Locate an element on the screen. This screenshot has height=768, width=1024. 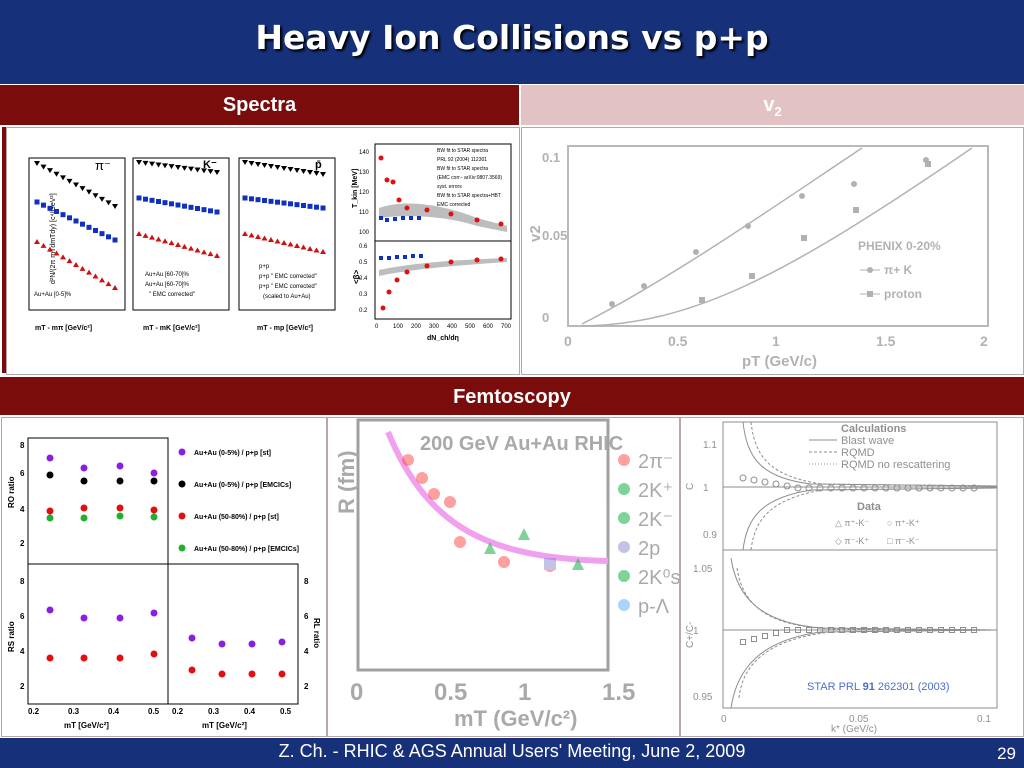
corr-data-4: □ π⁻-K⁻ is located at coordinates (903, 541).